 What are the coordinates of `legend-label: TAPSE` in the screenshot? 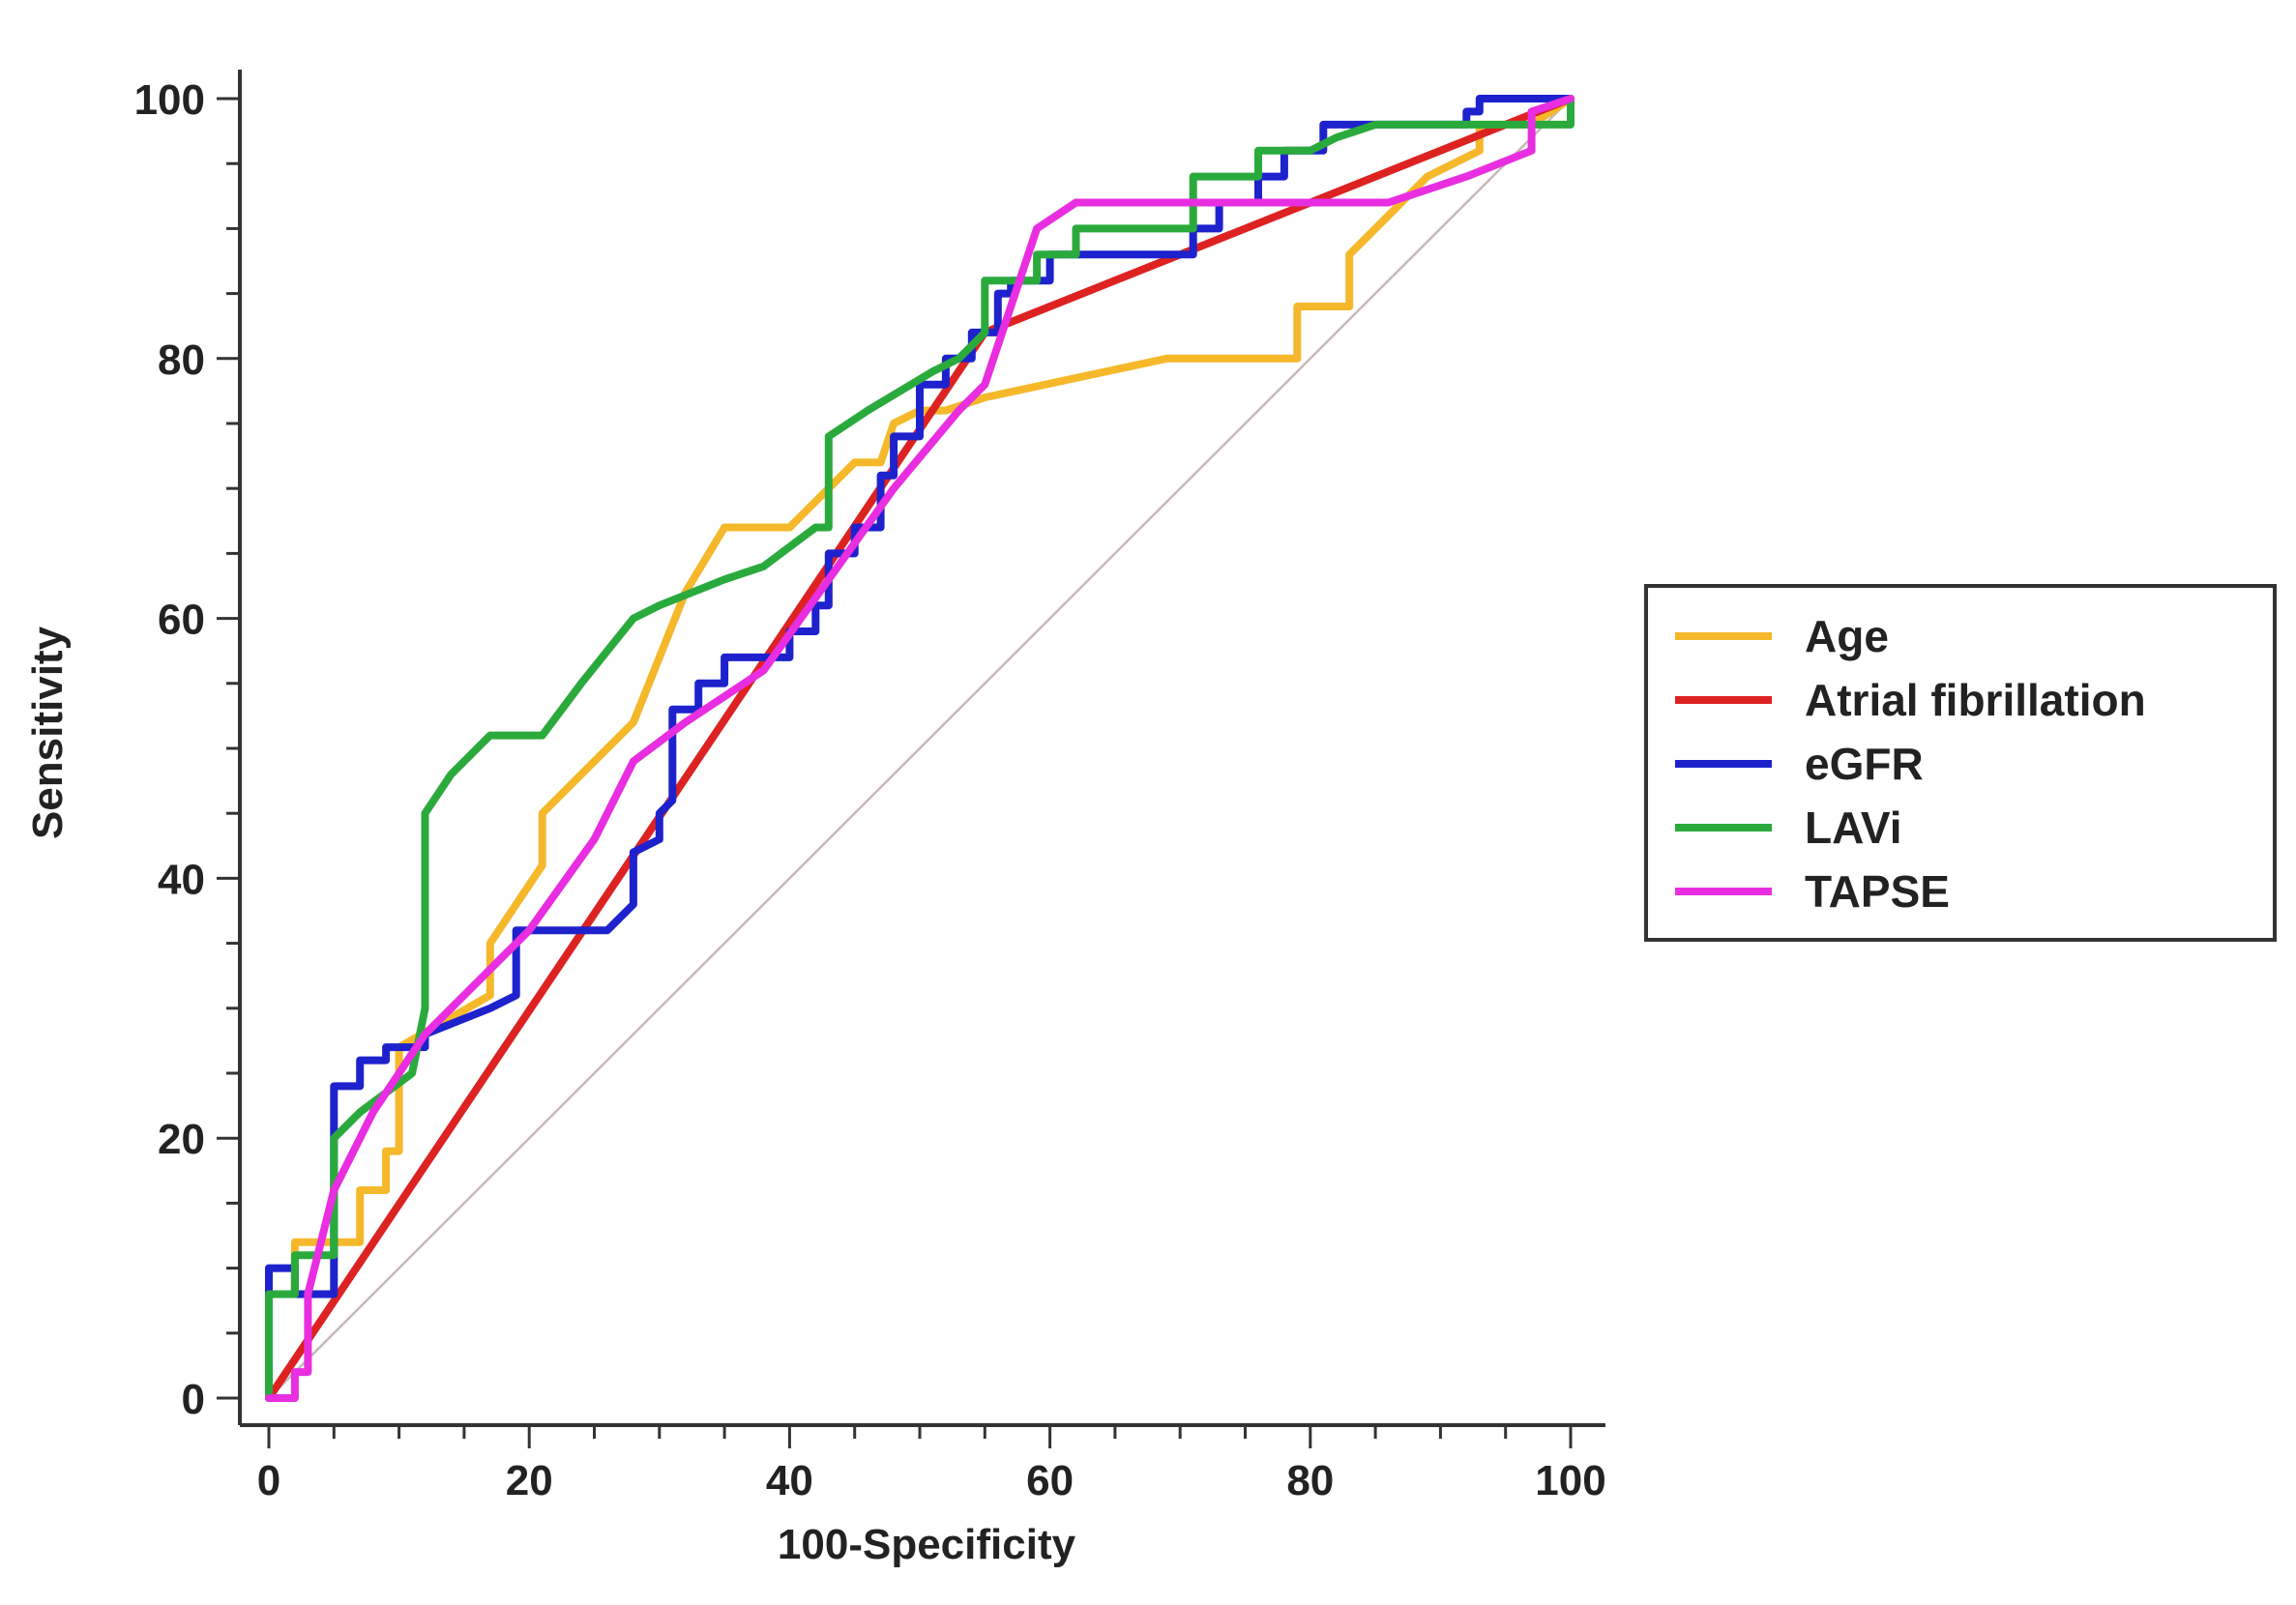 It's located at (1877, 891).